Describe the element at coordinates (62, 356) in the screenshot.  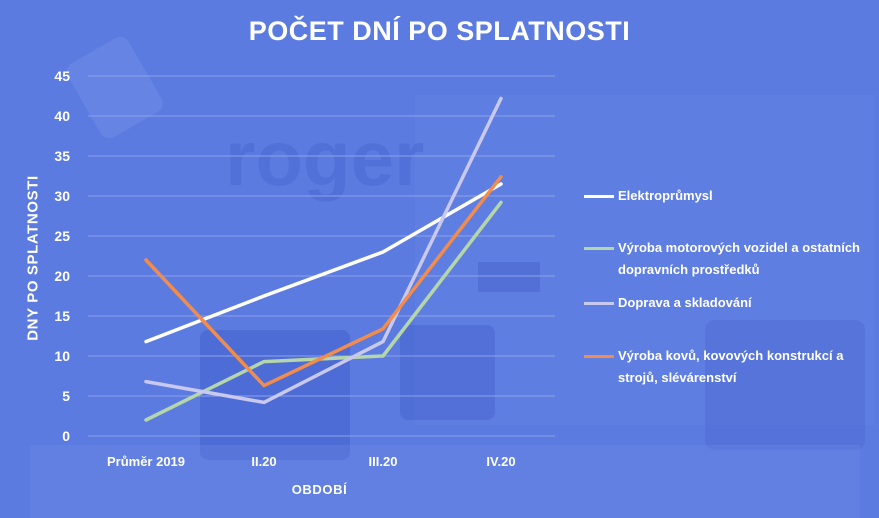
I see `y-tick-label: 10` at that location.